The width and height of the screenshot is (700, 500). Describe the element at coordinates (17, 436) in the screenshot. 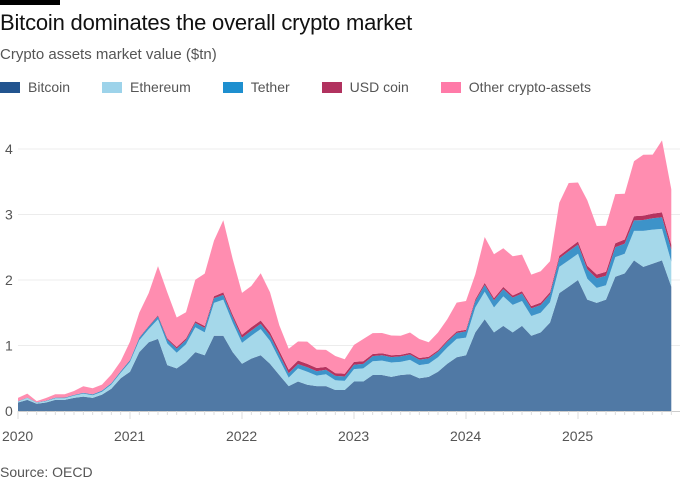

I see `x-tick-label: 2020` at that location.